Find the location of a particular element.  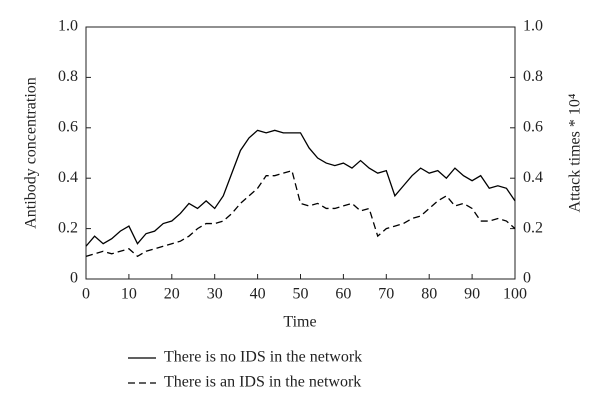

x-tick-label: 30 is located at coordinates (215, 294).